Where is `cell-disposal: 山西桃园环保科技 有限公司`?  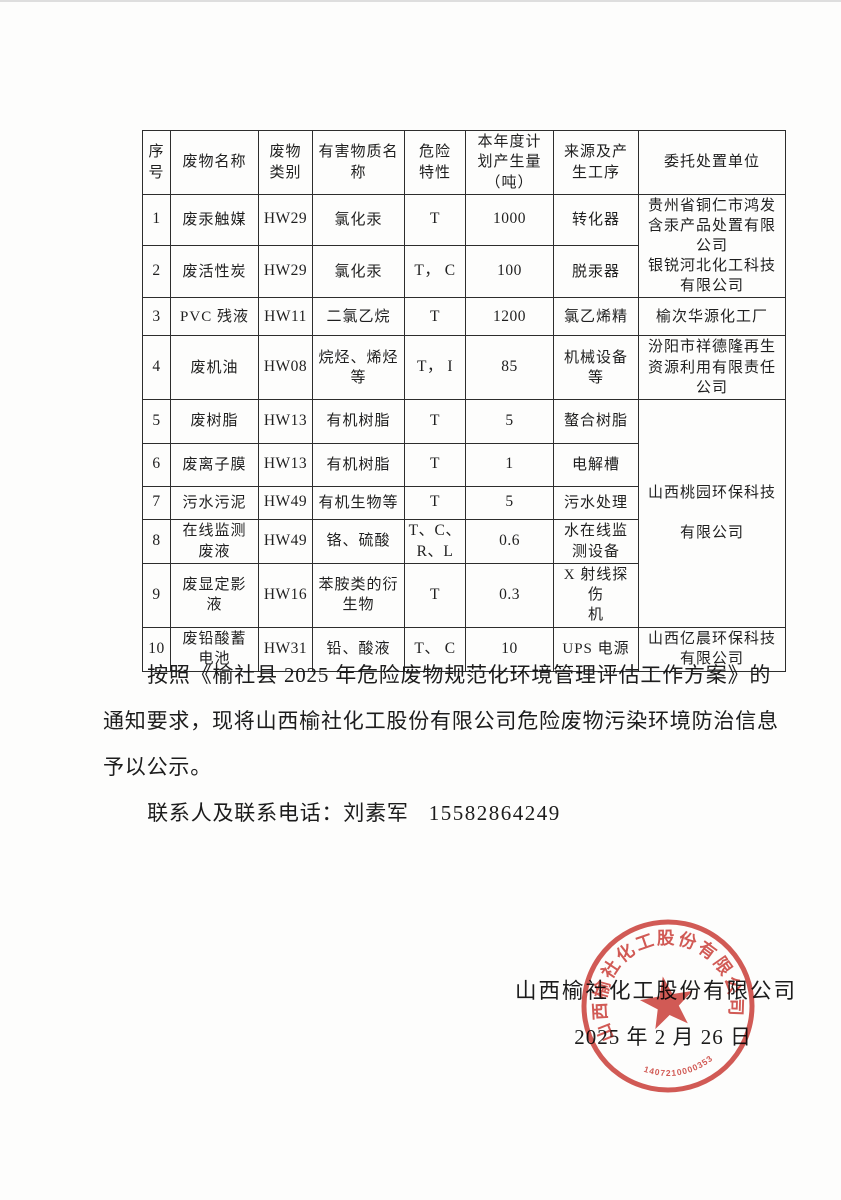 cell-disposal: 山西桃园环保科技 有限公司 is located at coordinates (712, 513).